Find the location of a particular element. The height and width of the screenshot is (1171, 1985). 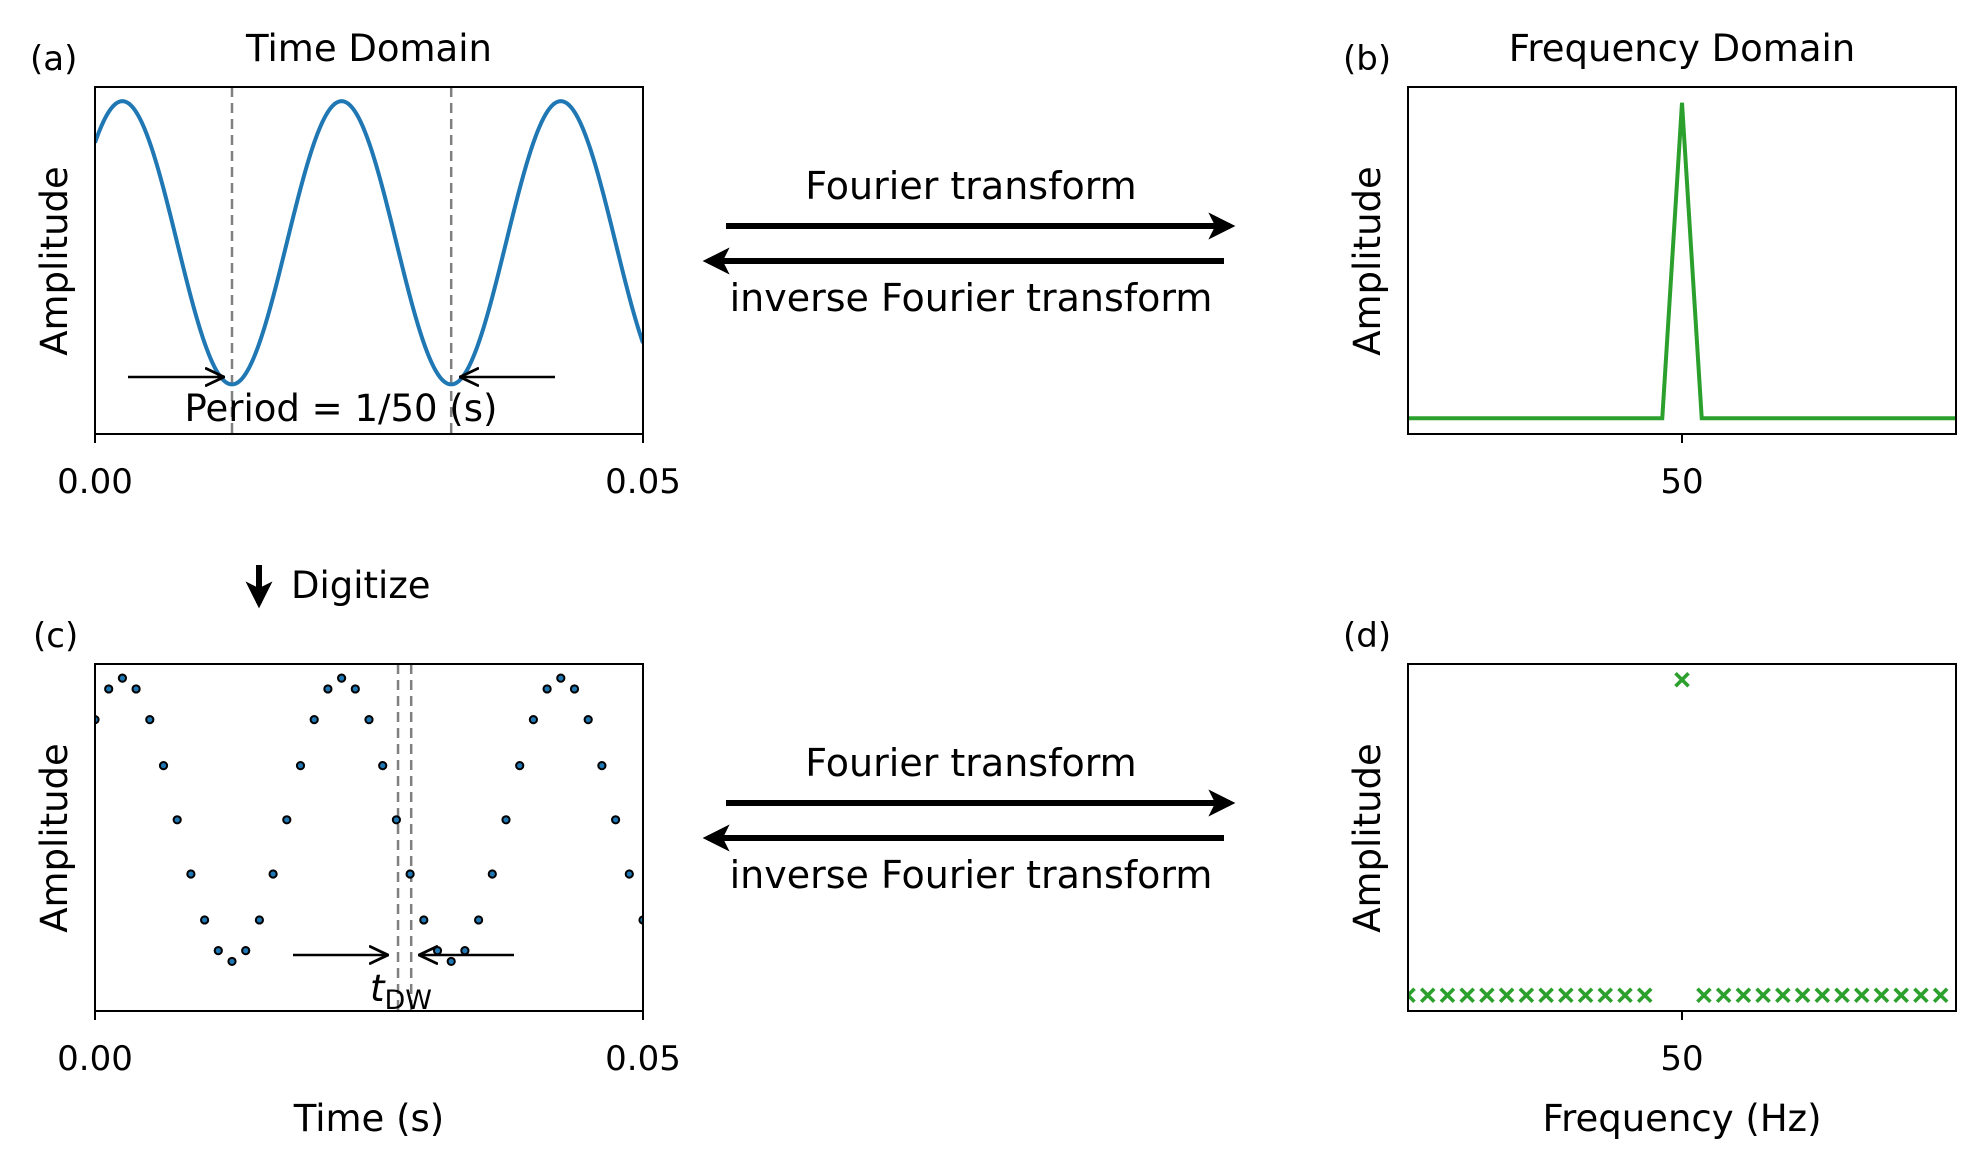

panel-a-xtick-label-0: 0.00 is located at coordinates (95, 482).